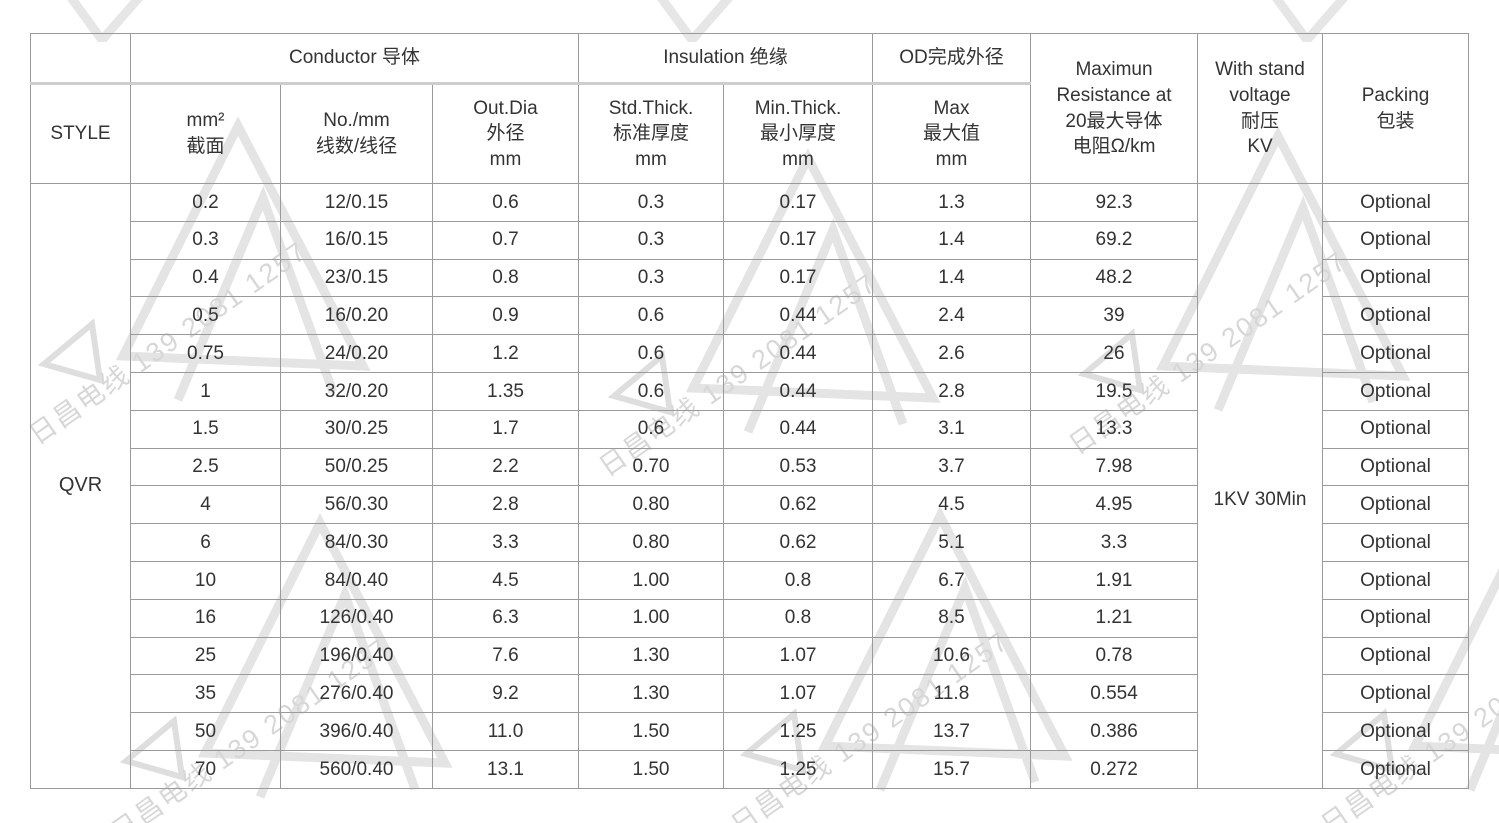 The height and width of the screenshot is (823, 1499). What do you see at coordinates (356, 656) in the screenshot?
I see `cell-no-mm: 196/0.40` at bounding box center [356, 656].